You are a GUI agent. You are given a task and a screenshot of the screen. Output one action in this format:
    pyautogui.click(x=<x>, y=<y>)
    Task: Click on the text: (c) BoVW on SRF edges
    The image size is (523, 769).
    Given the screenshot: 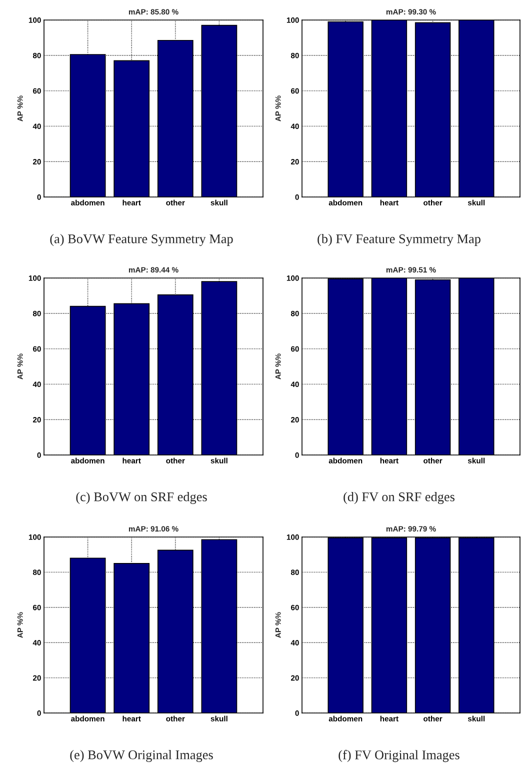 What is the action you would take?
    pyautogui.click(x=141, y=498)
    